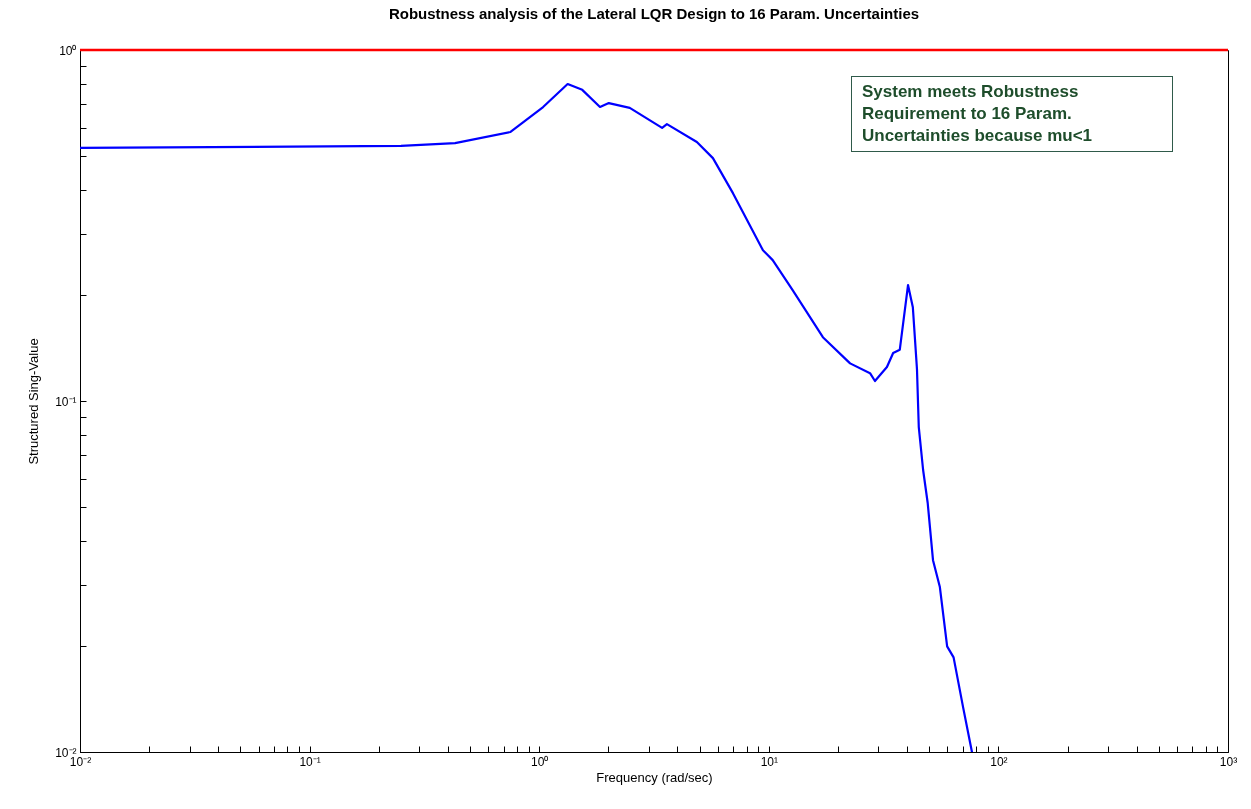  Describe the element at coordinates (769, 761) in the screenshot. I see `x-tick-label: 10¹` at that location.